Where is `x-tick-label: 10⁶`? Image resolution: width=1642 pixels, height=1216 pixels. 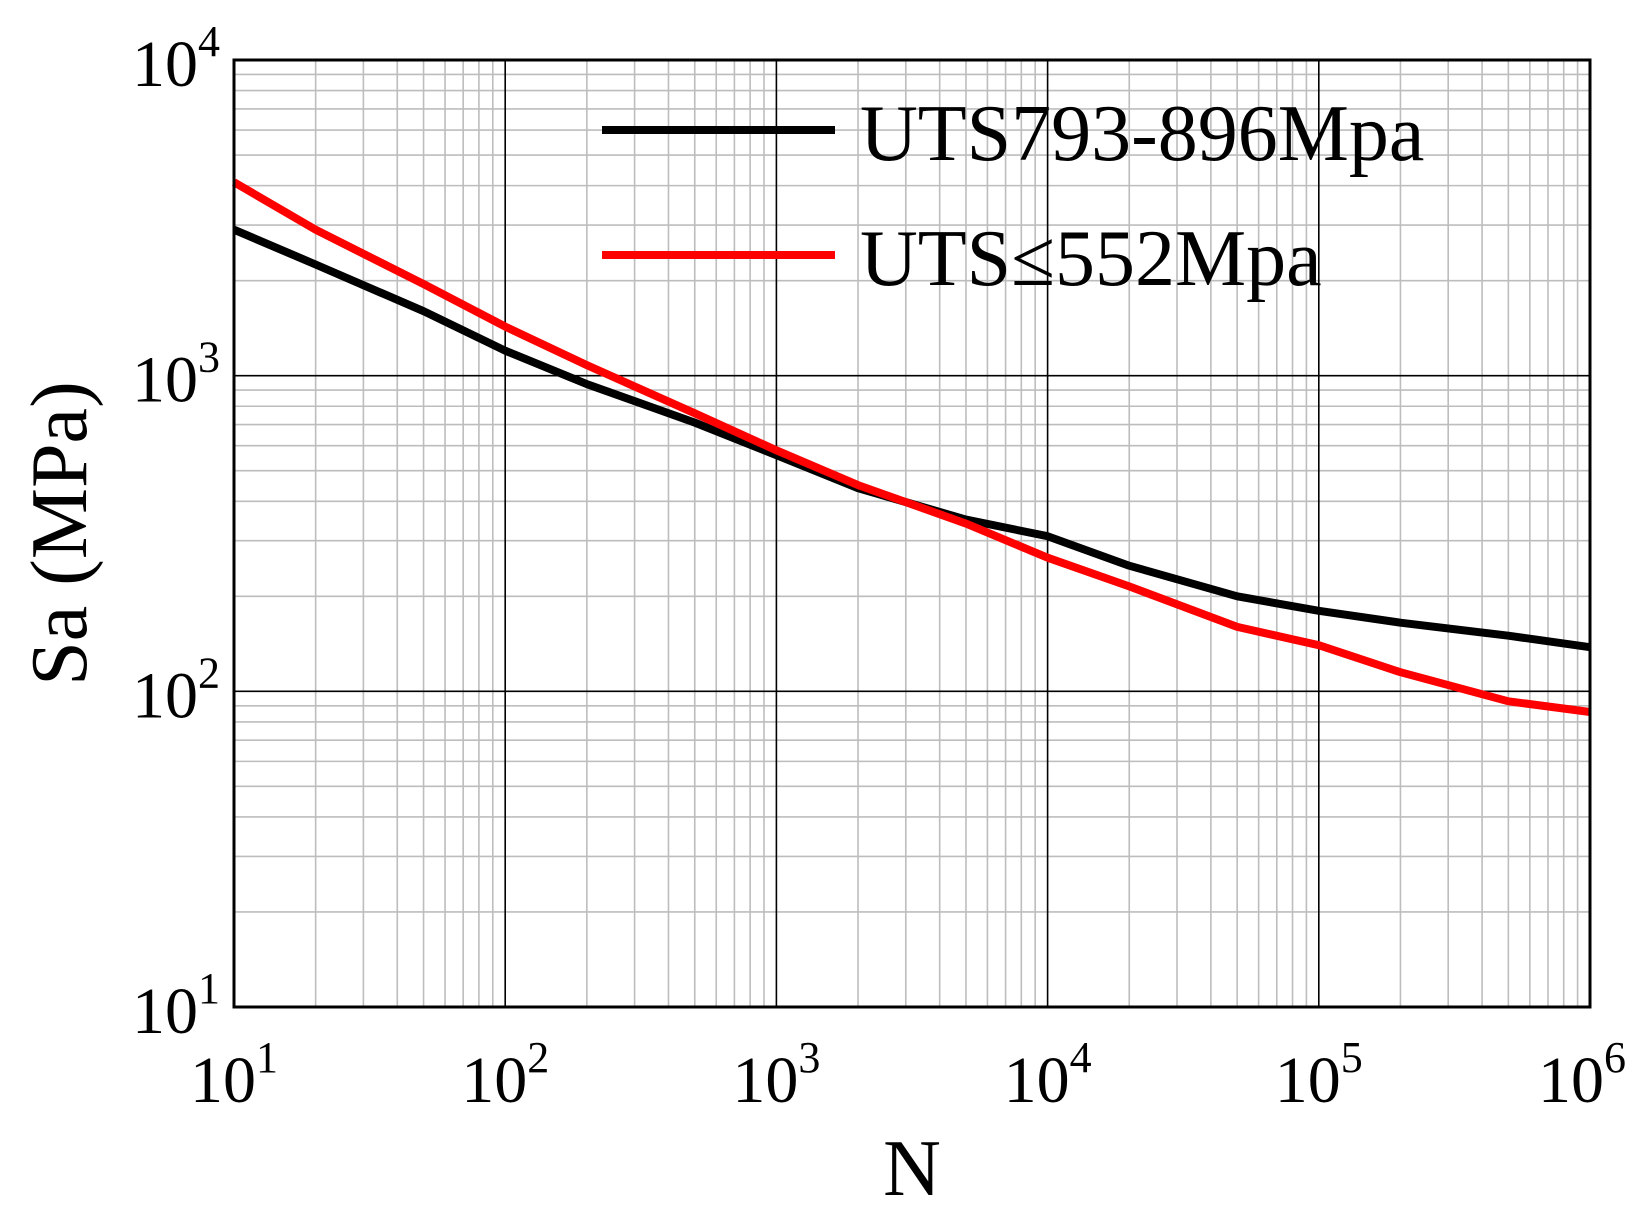 x-tick-label: 10⁶ is located at coordinates (1582, 1075).